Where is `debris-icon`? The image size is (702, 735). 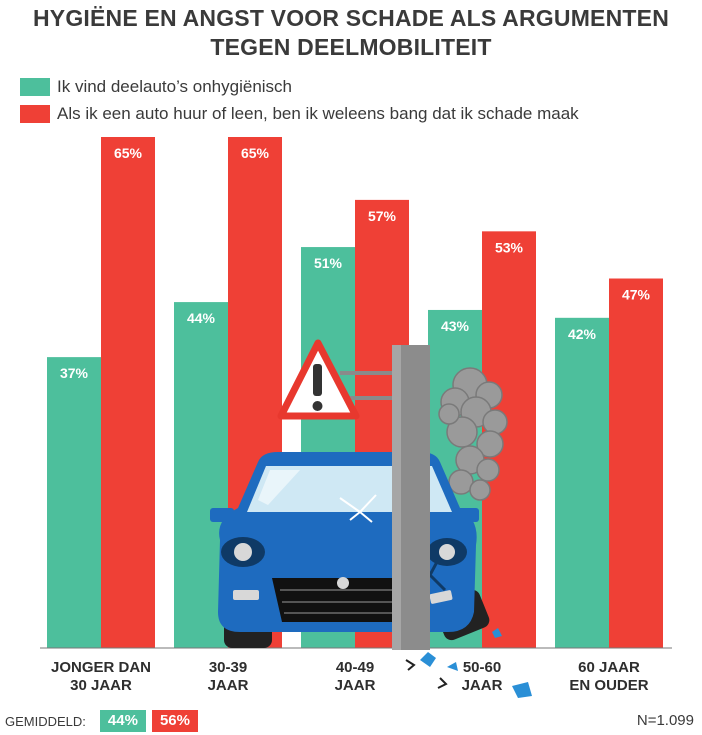 debris-icon is located at coordinates (468, 663).